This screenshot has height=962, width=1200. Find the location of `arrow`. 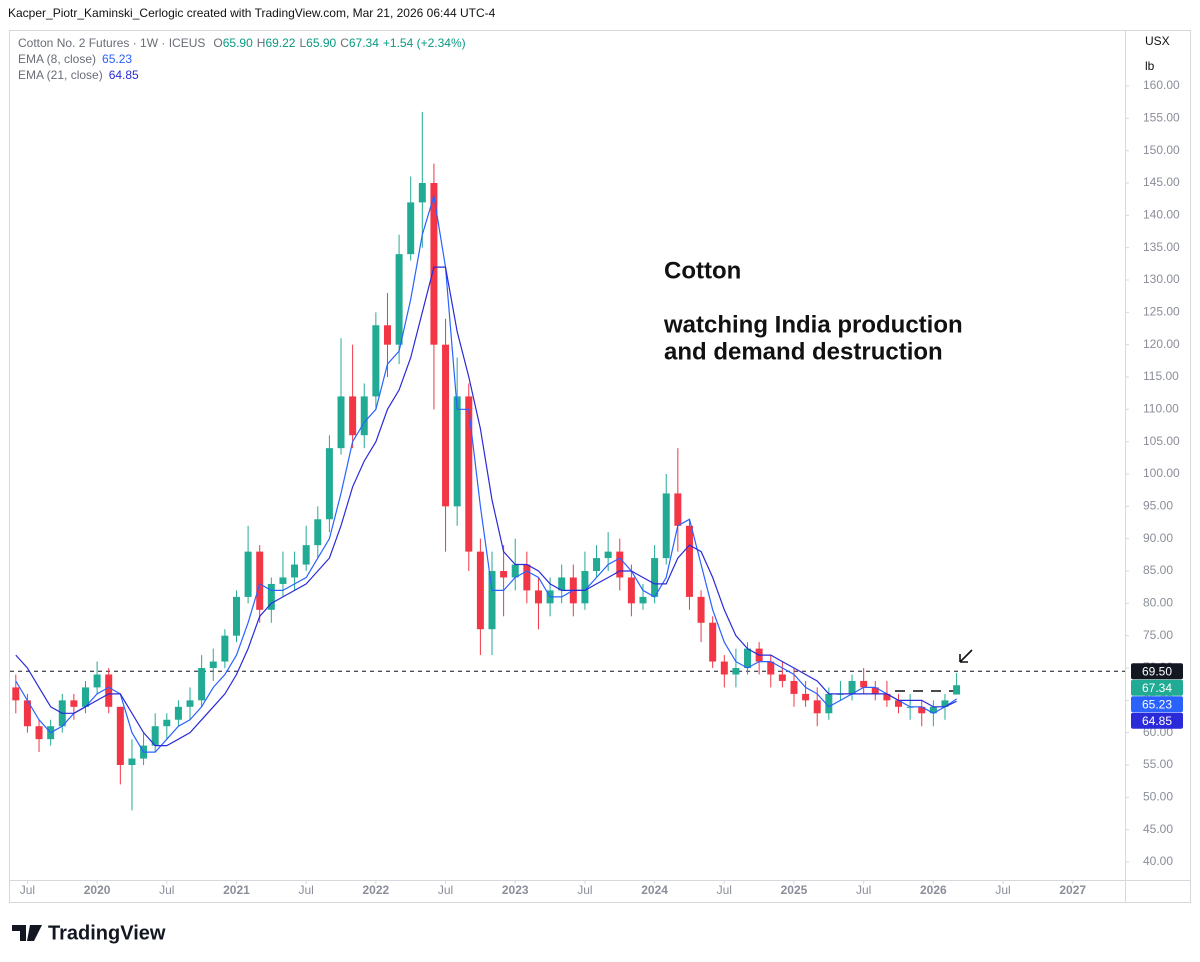

arrow is located at coordinates (966, 656).